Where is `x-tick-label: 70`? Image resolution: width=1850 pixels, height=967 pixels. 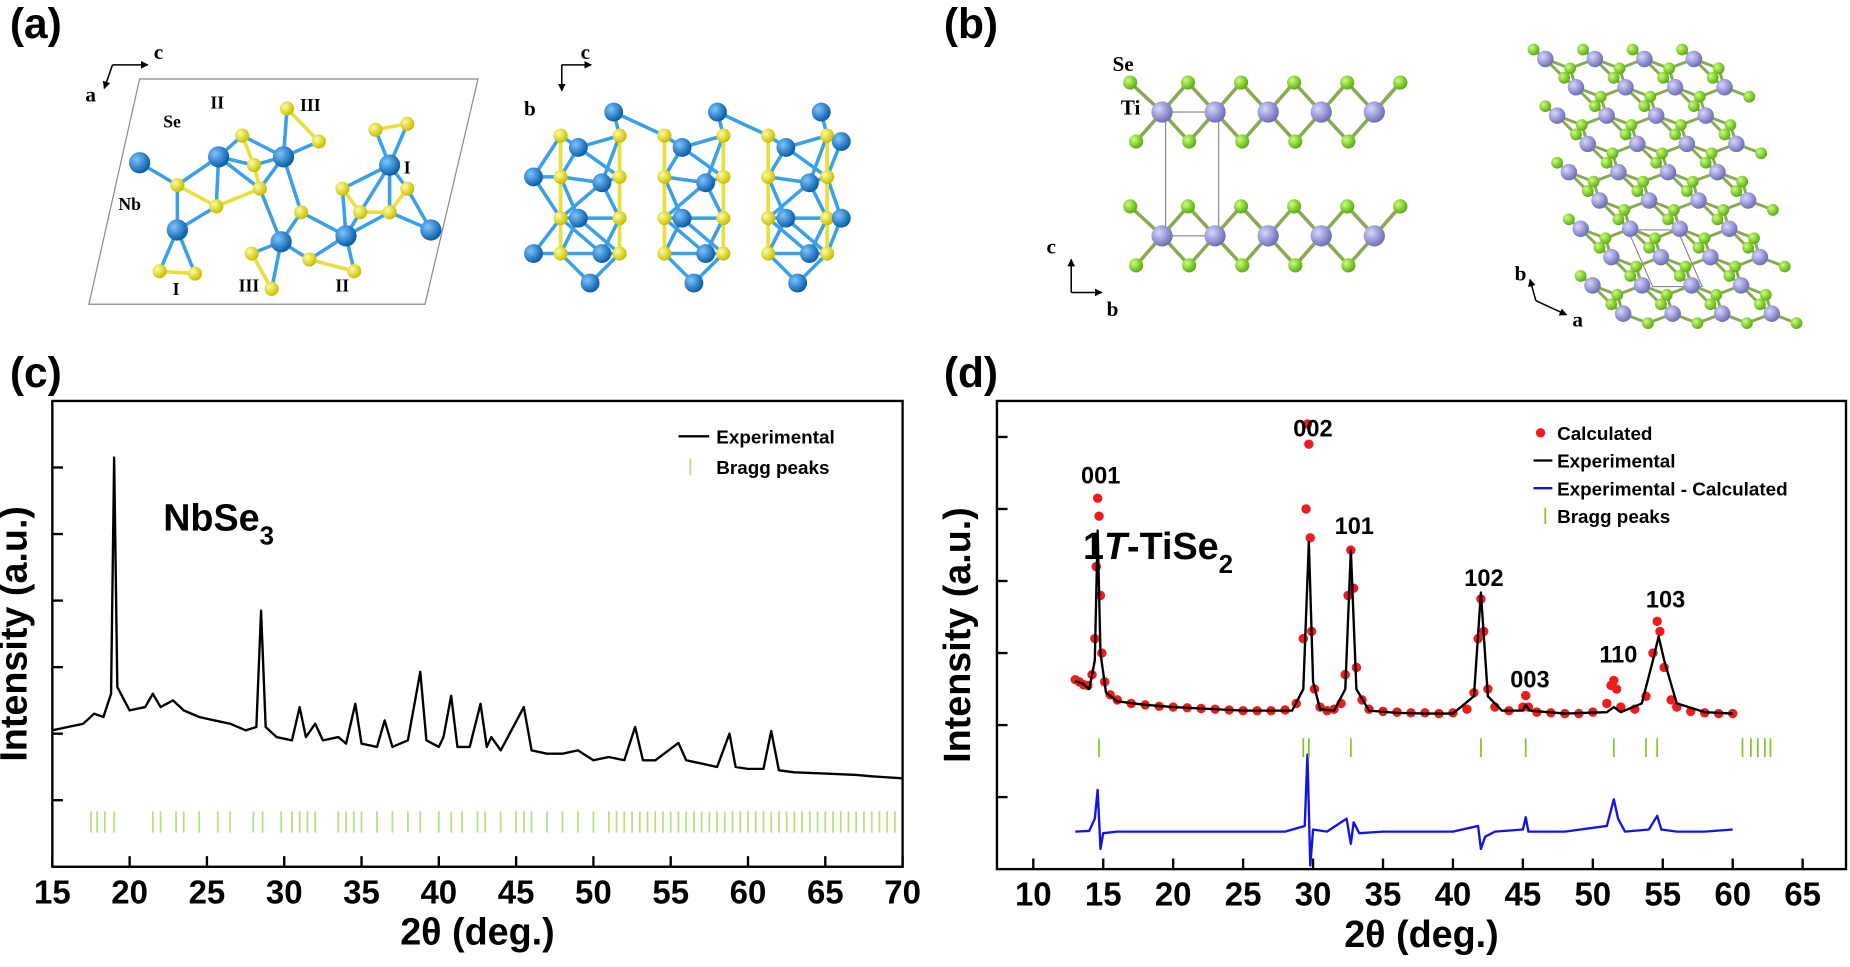 x-tick-label: 70 is located at coordinates (902, 891).